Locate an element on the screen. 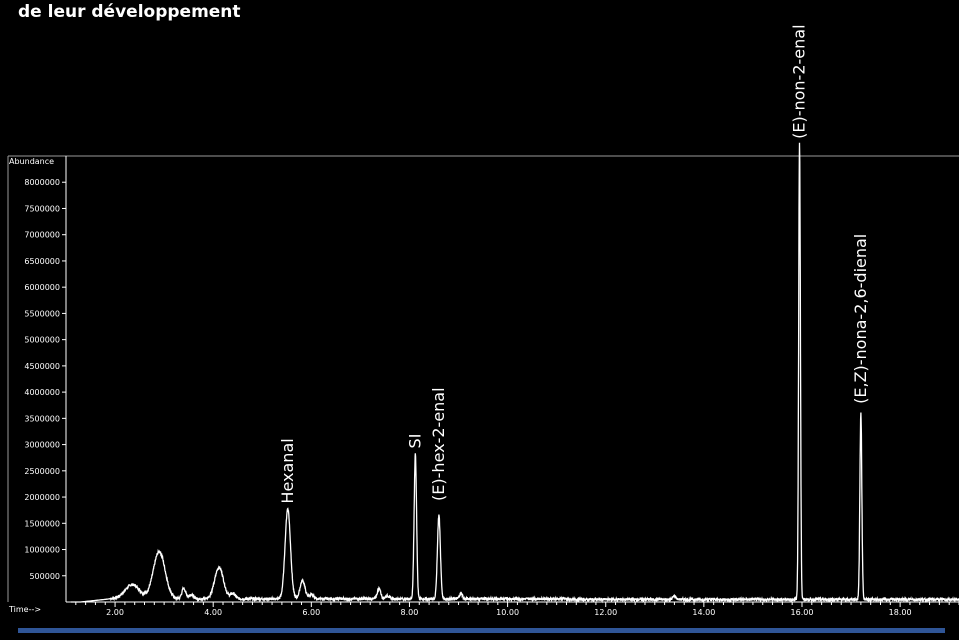 Image resolution: width=959 pixels, height=640 pixels. peak-label: SI is located at coordinates (414, 441).